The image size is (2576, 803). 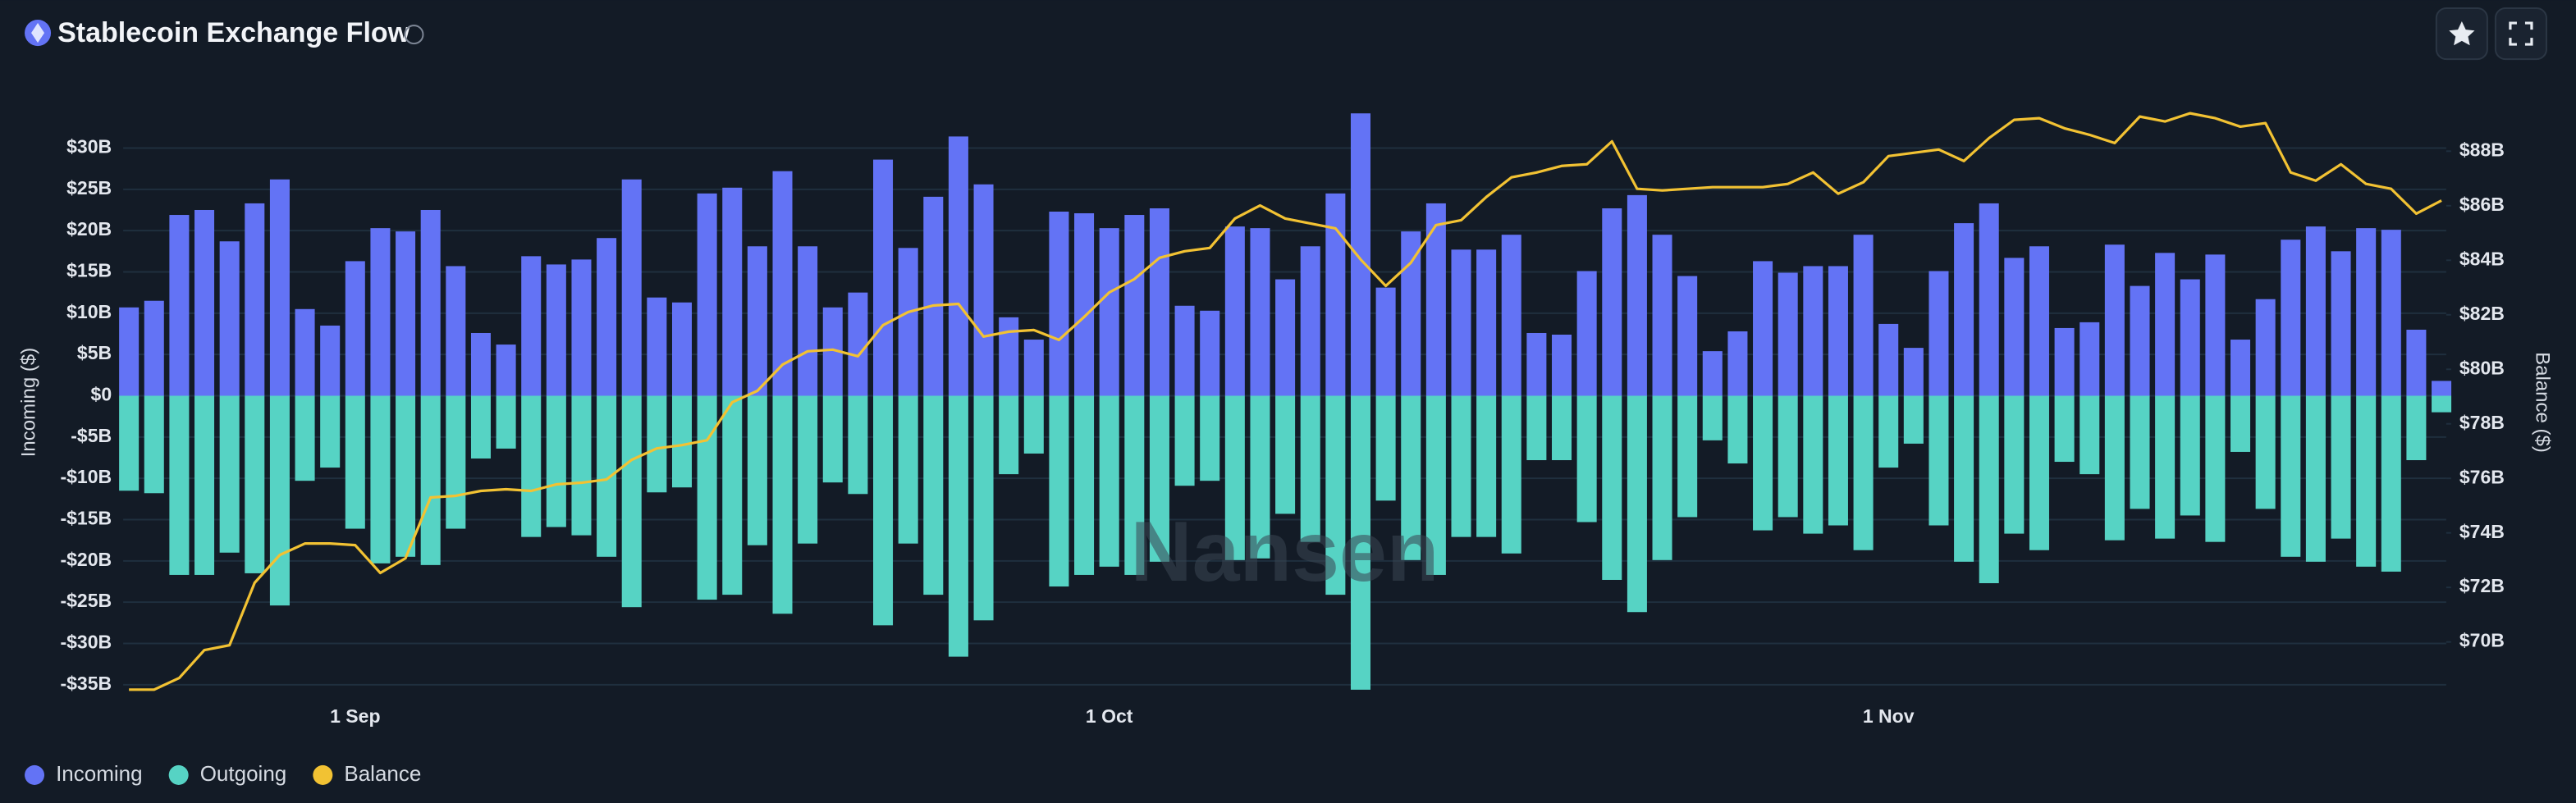 I want to click on y-tick-label: -$5B, so click(x=91, y=435).